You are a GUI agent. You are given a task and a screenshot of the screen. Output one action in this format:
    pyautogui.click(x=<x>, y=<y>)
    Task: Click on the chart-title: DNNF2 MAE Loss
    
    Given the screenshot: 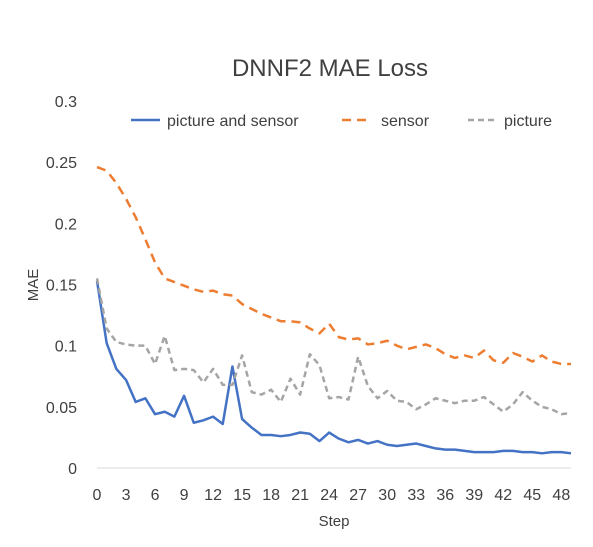 What is the action you would take?
    pyautogui.click(x=330, y=68)
    